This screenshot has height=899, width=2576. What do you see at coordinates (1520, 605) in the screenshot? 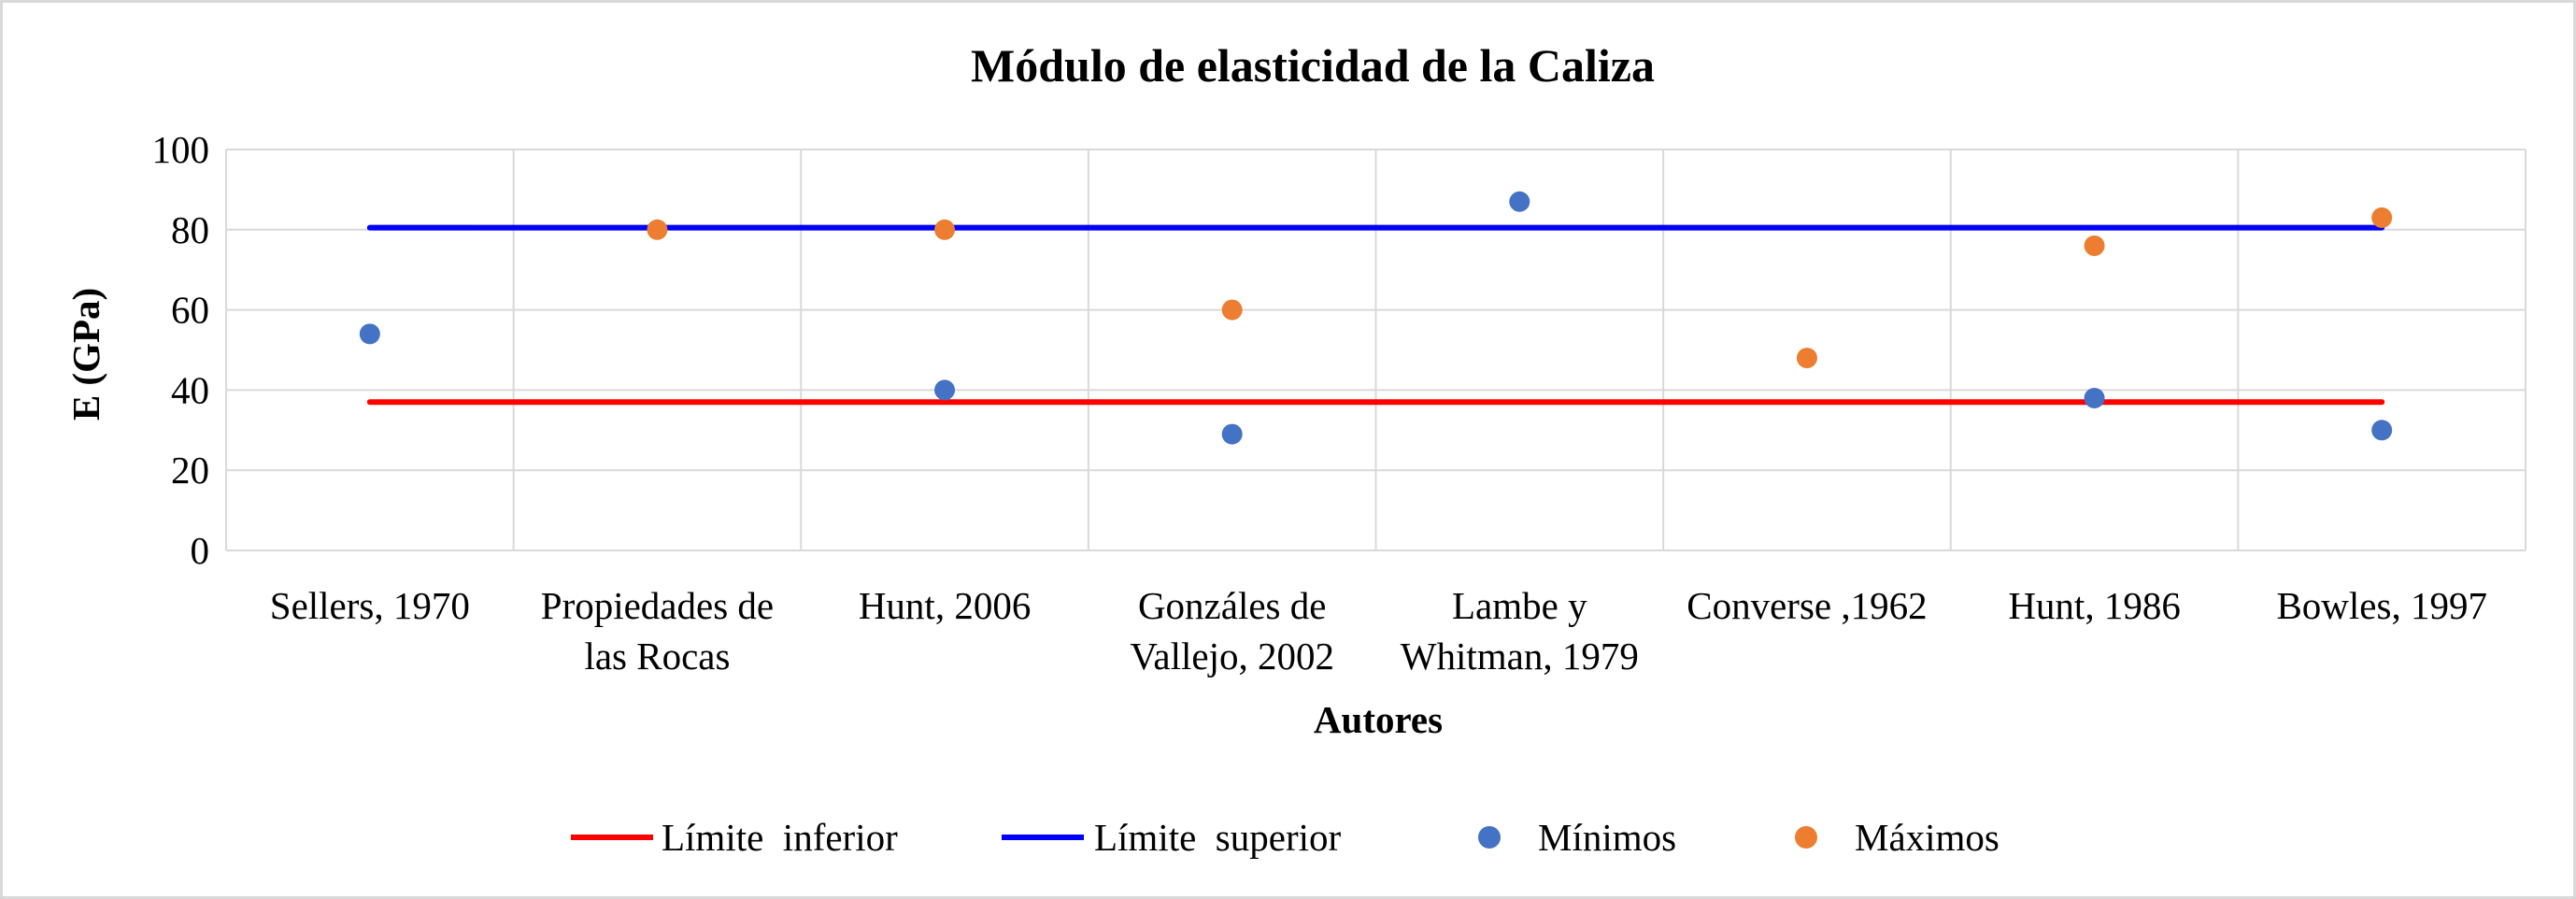
I see `x-tick-label: Lambe y` at bounding box center [1520, 605].